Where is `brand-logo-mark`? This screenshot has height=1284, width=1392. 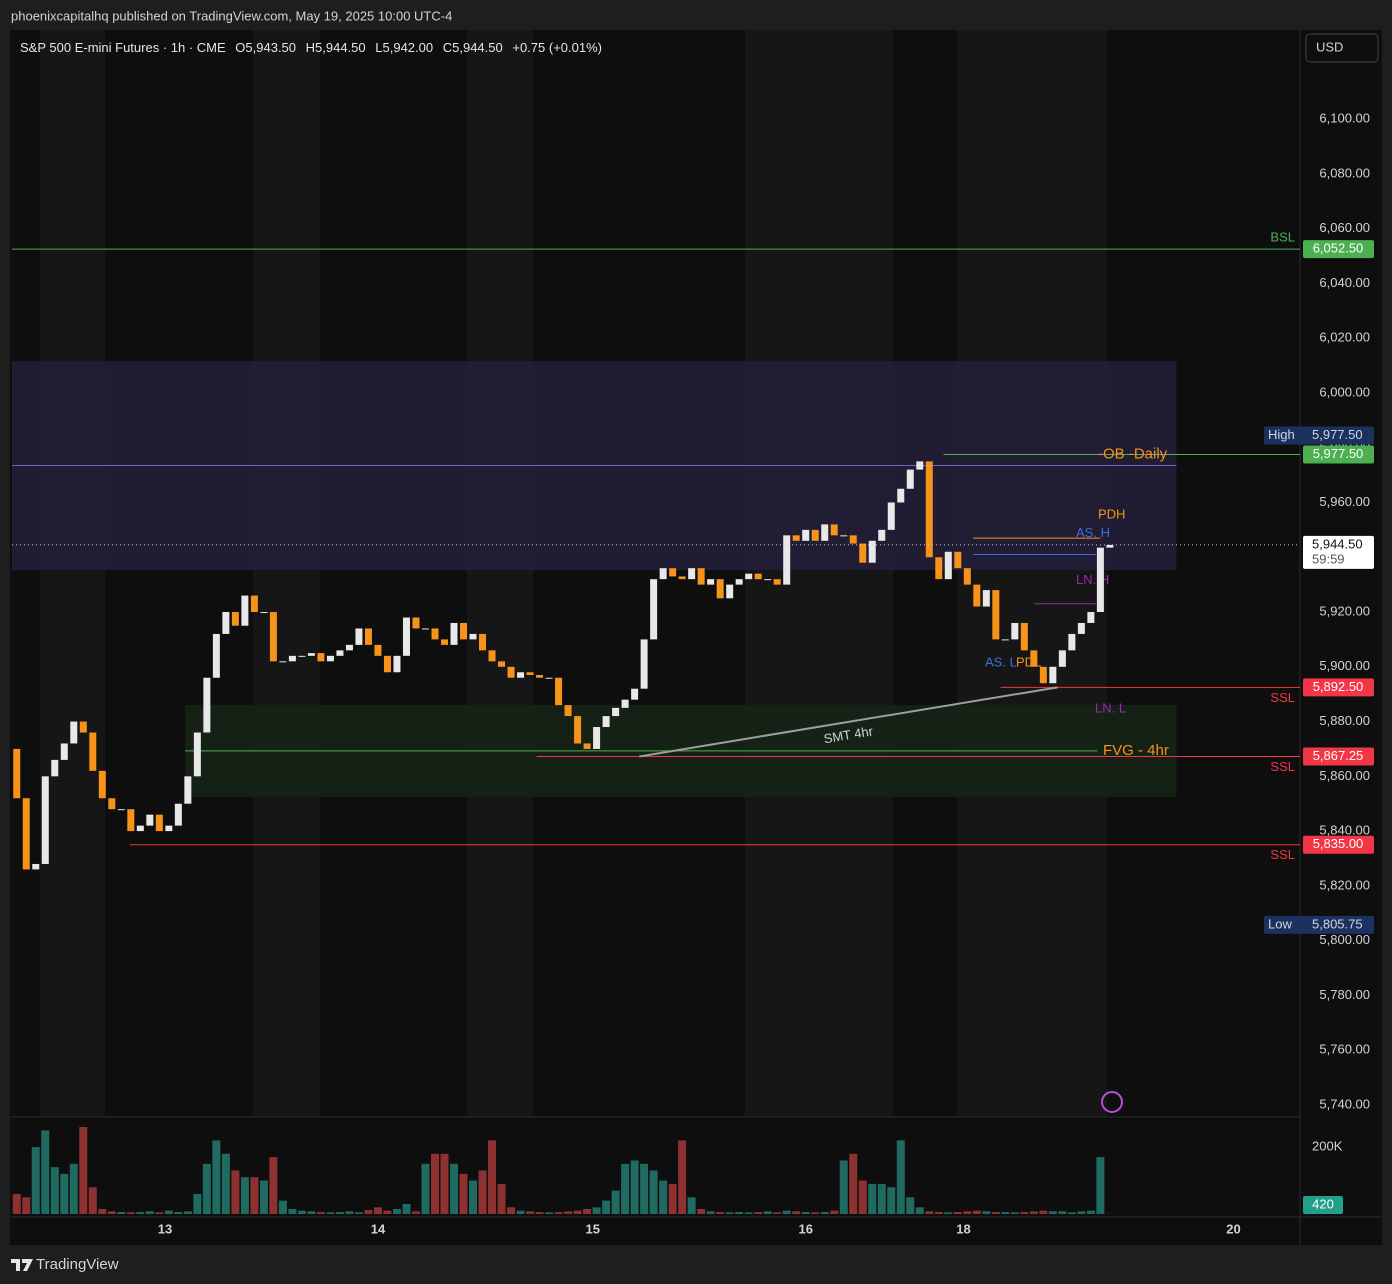
brand-logo-mark is located at coordinates (22, 1265).